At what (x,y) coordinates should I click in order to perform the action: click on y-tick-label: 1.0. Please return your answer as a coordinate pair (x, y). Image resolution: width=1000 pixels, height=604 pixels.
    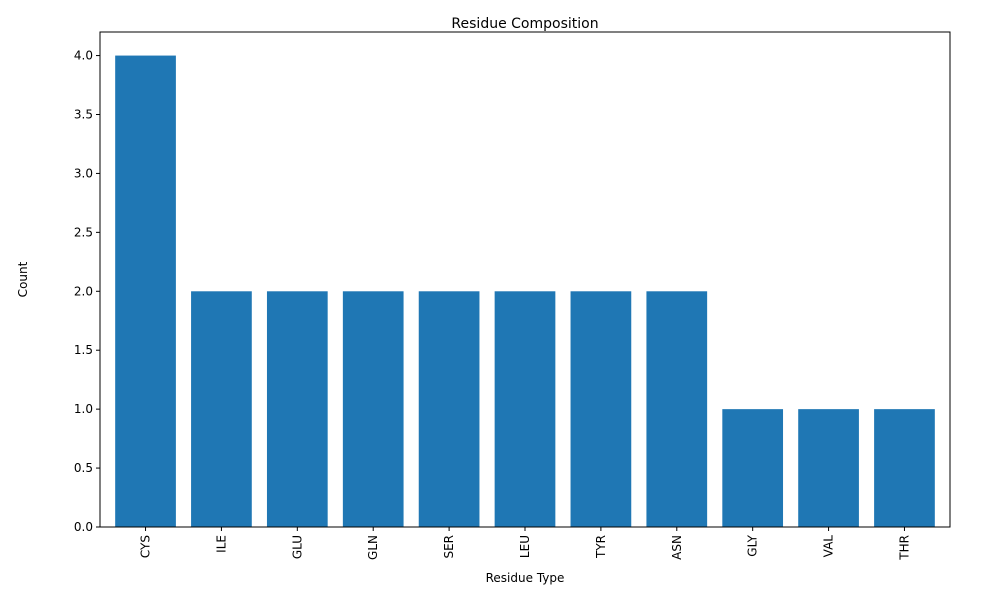
    Looking at the image, I should click on (83, 409).